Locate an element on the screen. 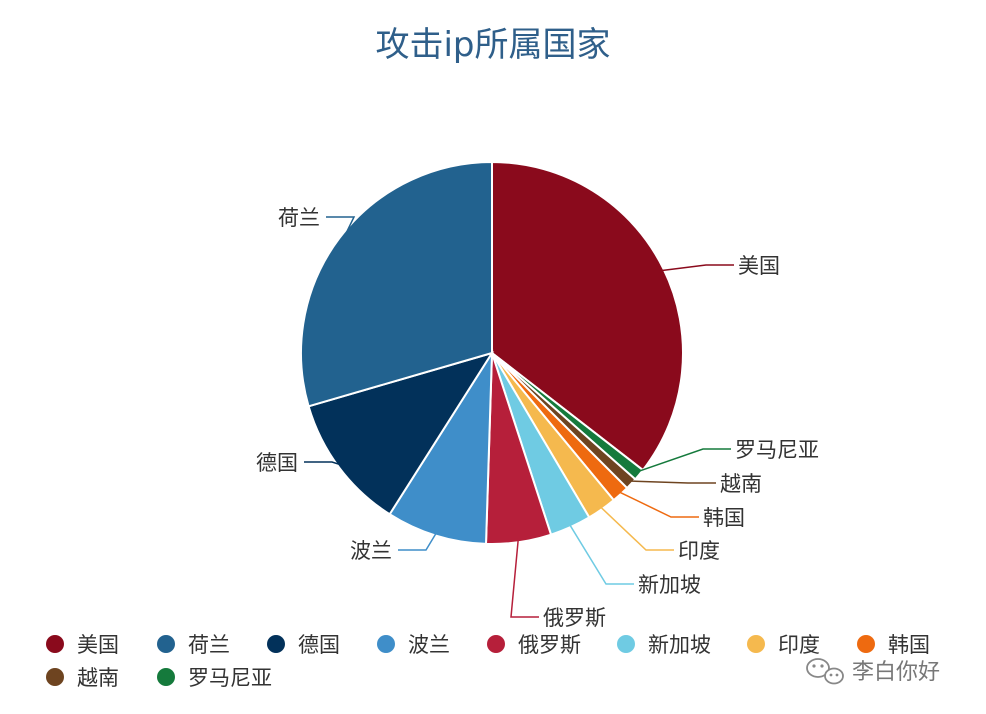  legend-item: 罗马尼亚 is located at coordinates (214, 678).